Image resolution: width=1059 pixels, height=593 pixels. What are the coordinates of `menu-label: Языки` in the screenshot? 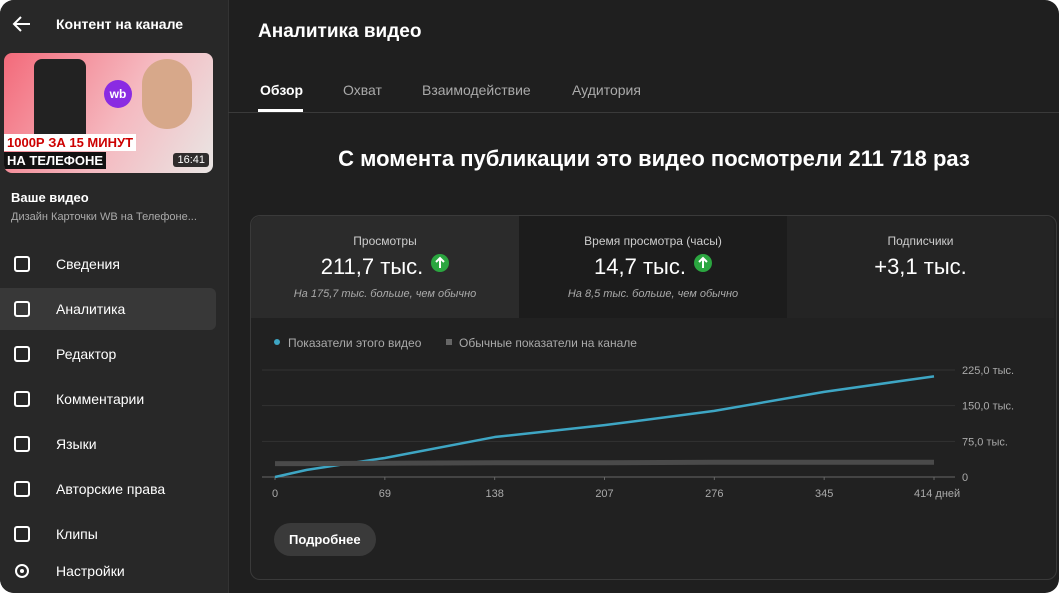 It's located at (76, 444).